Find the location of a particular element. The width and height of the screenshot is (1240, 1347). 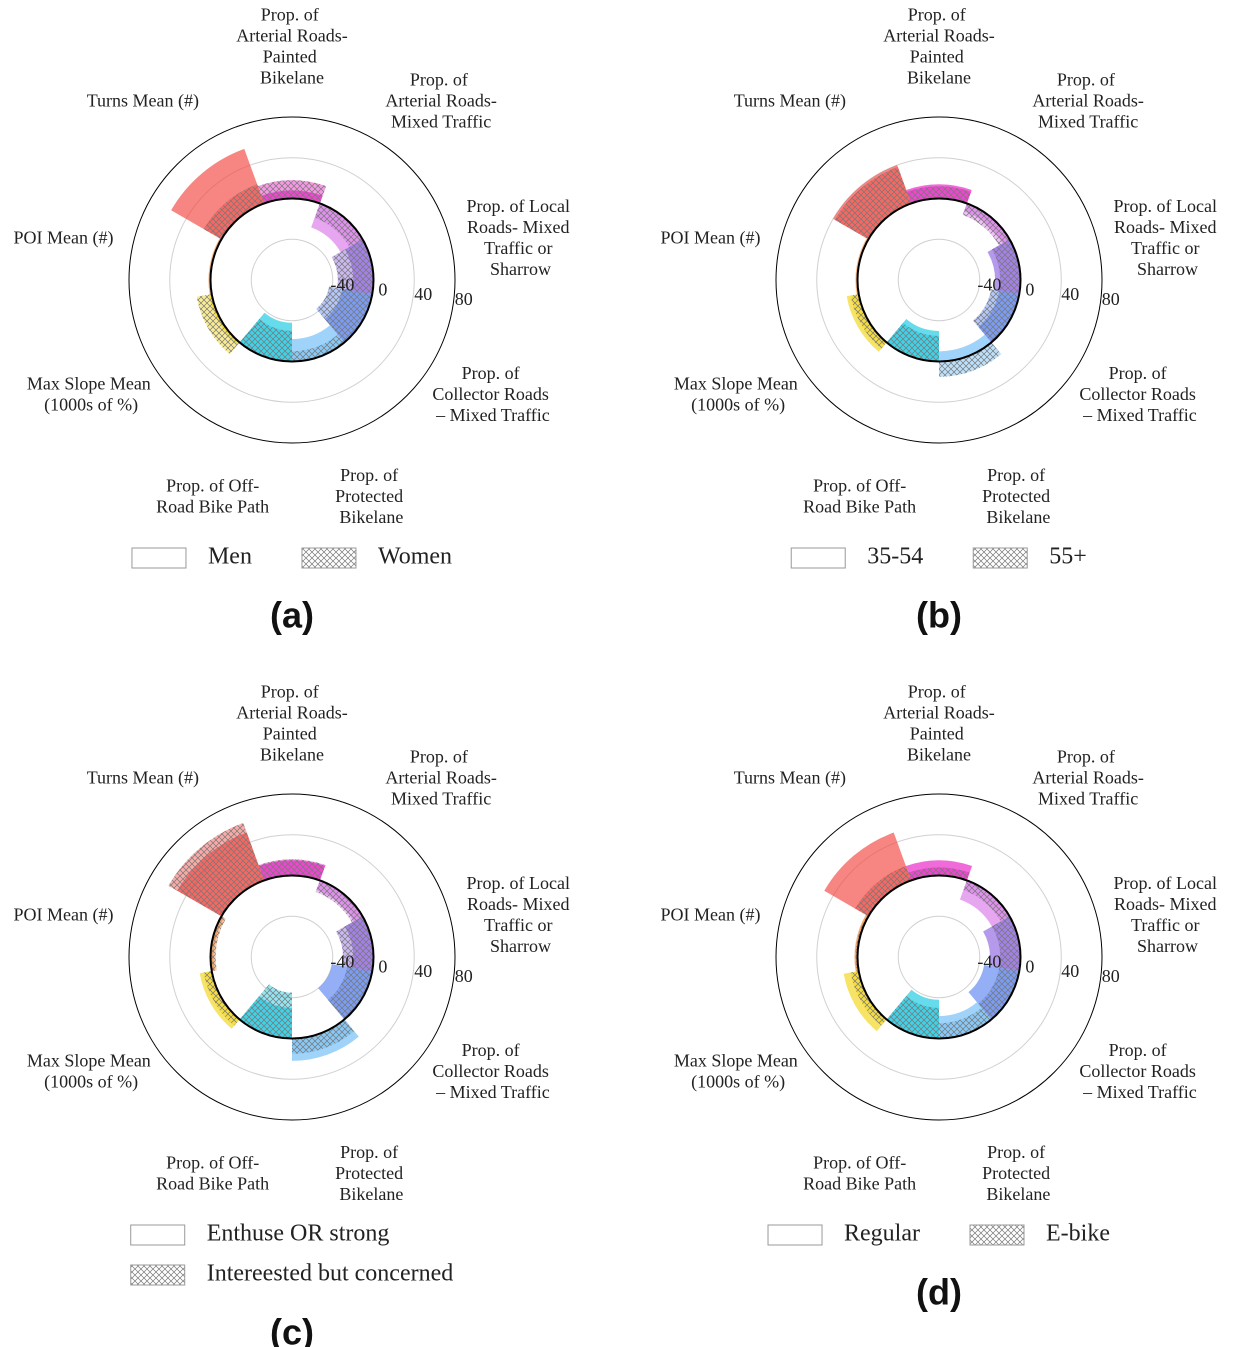

legend-text: Women is located at coordinates (415, 557).